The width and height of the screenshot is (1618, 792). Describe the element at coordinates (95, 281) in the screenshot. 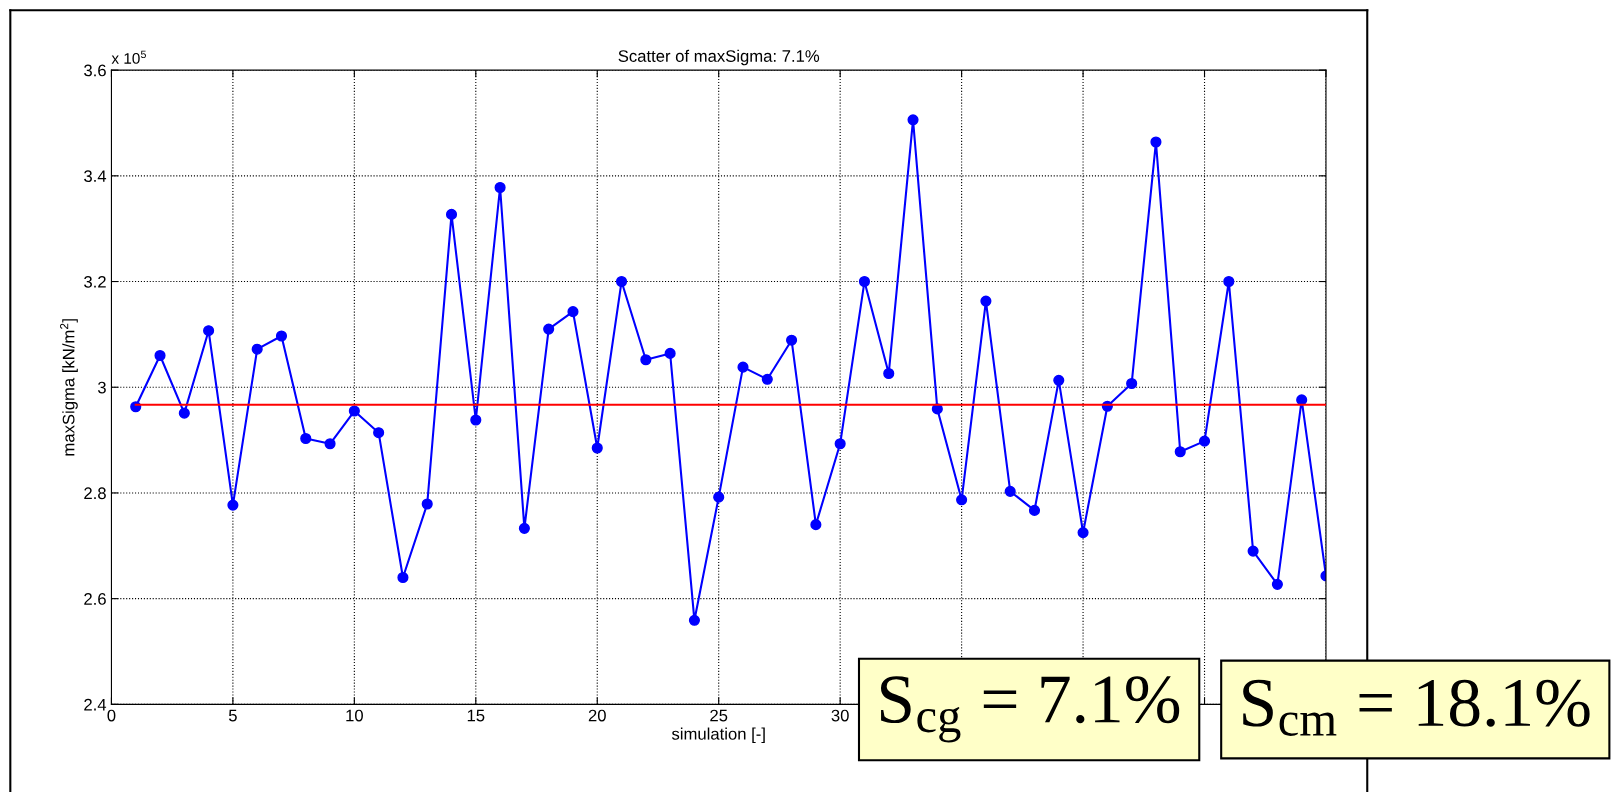

I see `y-tick-label: 3.2` at that location.